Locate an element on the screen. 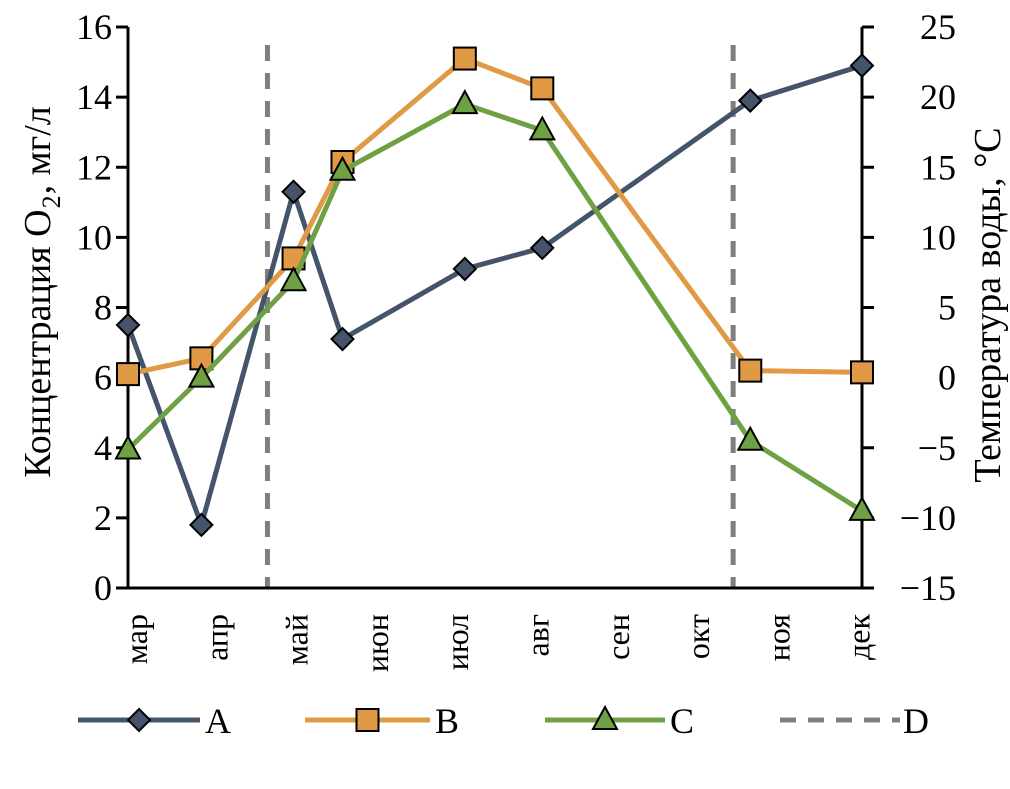 The image size is (1010, 789). y-tick-label: 4 is located at coordinates (103, 448).